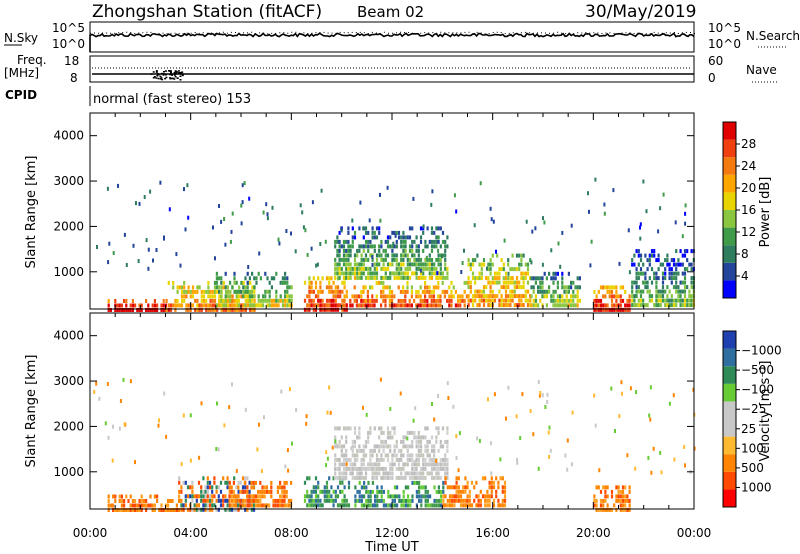 Image resolution: width=800 pixels, height=554 pixels. Describe the element at coordinates (165, 71) in the screenshot. I see `nave-dip-point` at that location.